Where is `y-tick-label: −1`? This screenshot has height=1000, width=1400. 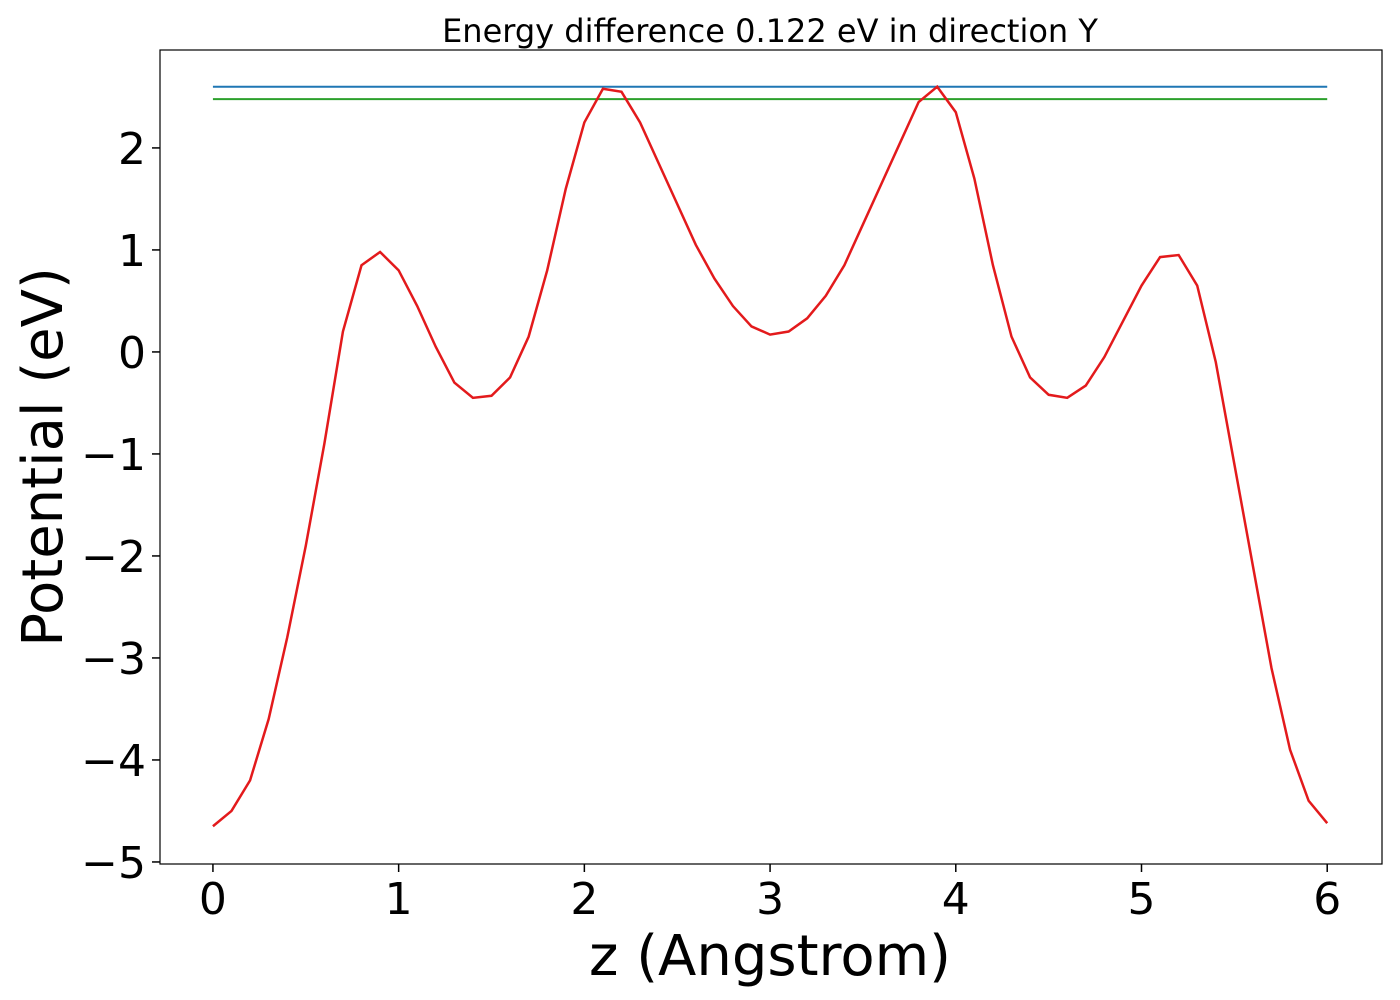 y-tick-label: −1 is located at coordinates (113, 455).